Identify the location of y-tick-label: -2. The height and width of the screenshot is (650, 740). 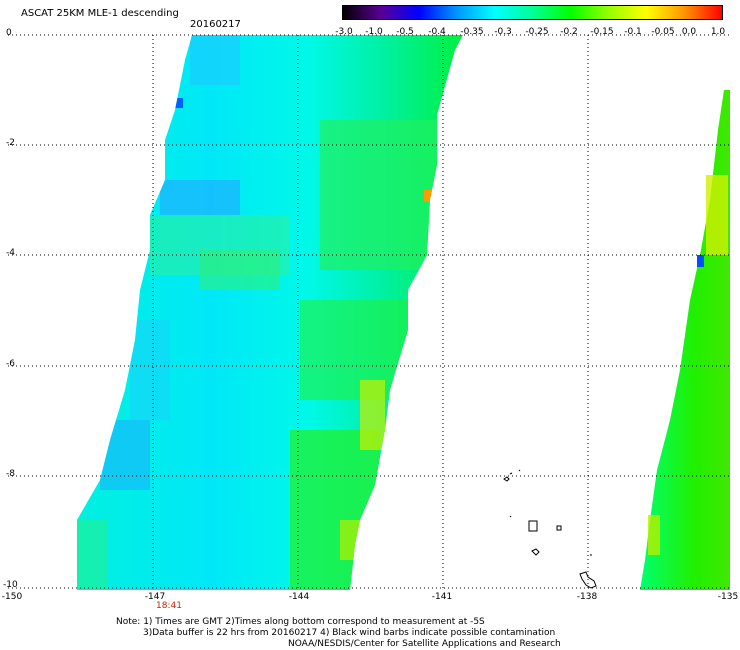
(10, 143).